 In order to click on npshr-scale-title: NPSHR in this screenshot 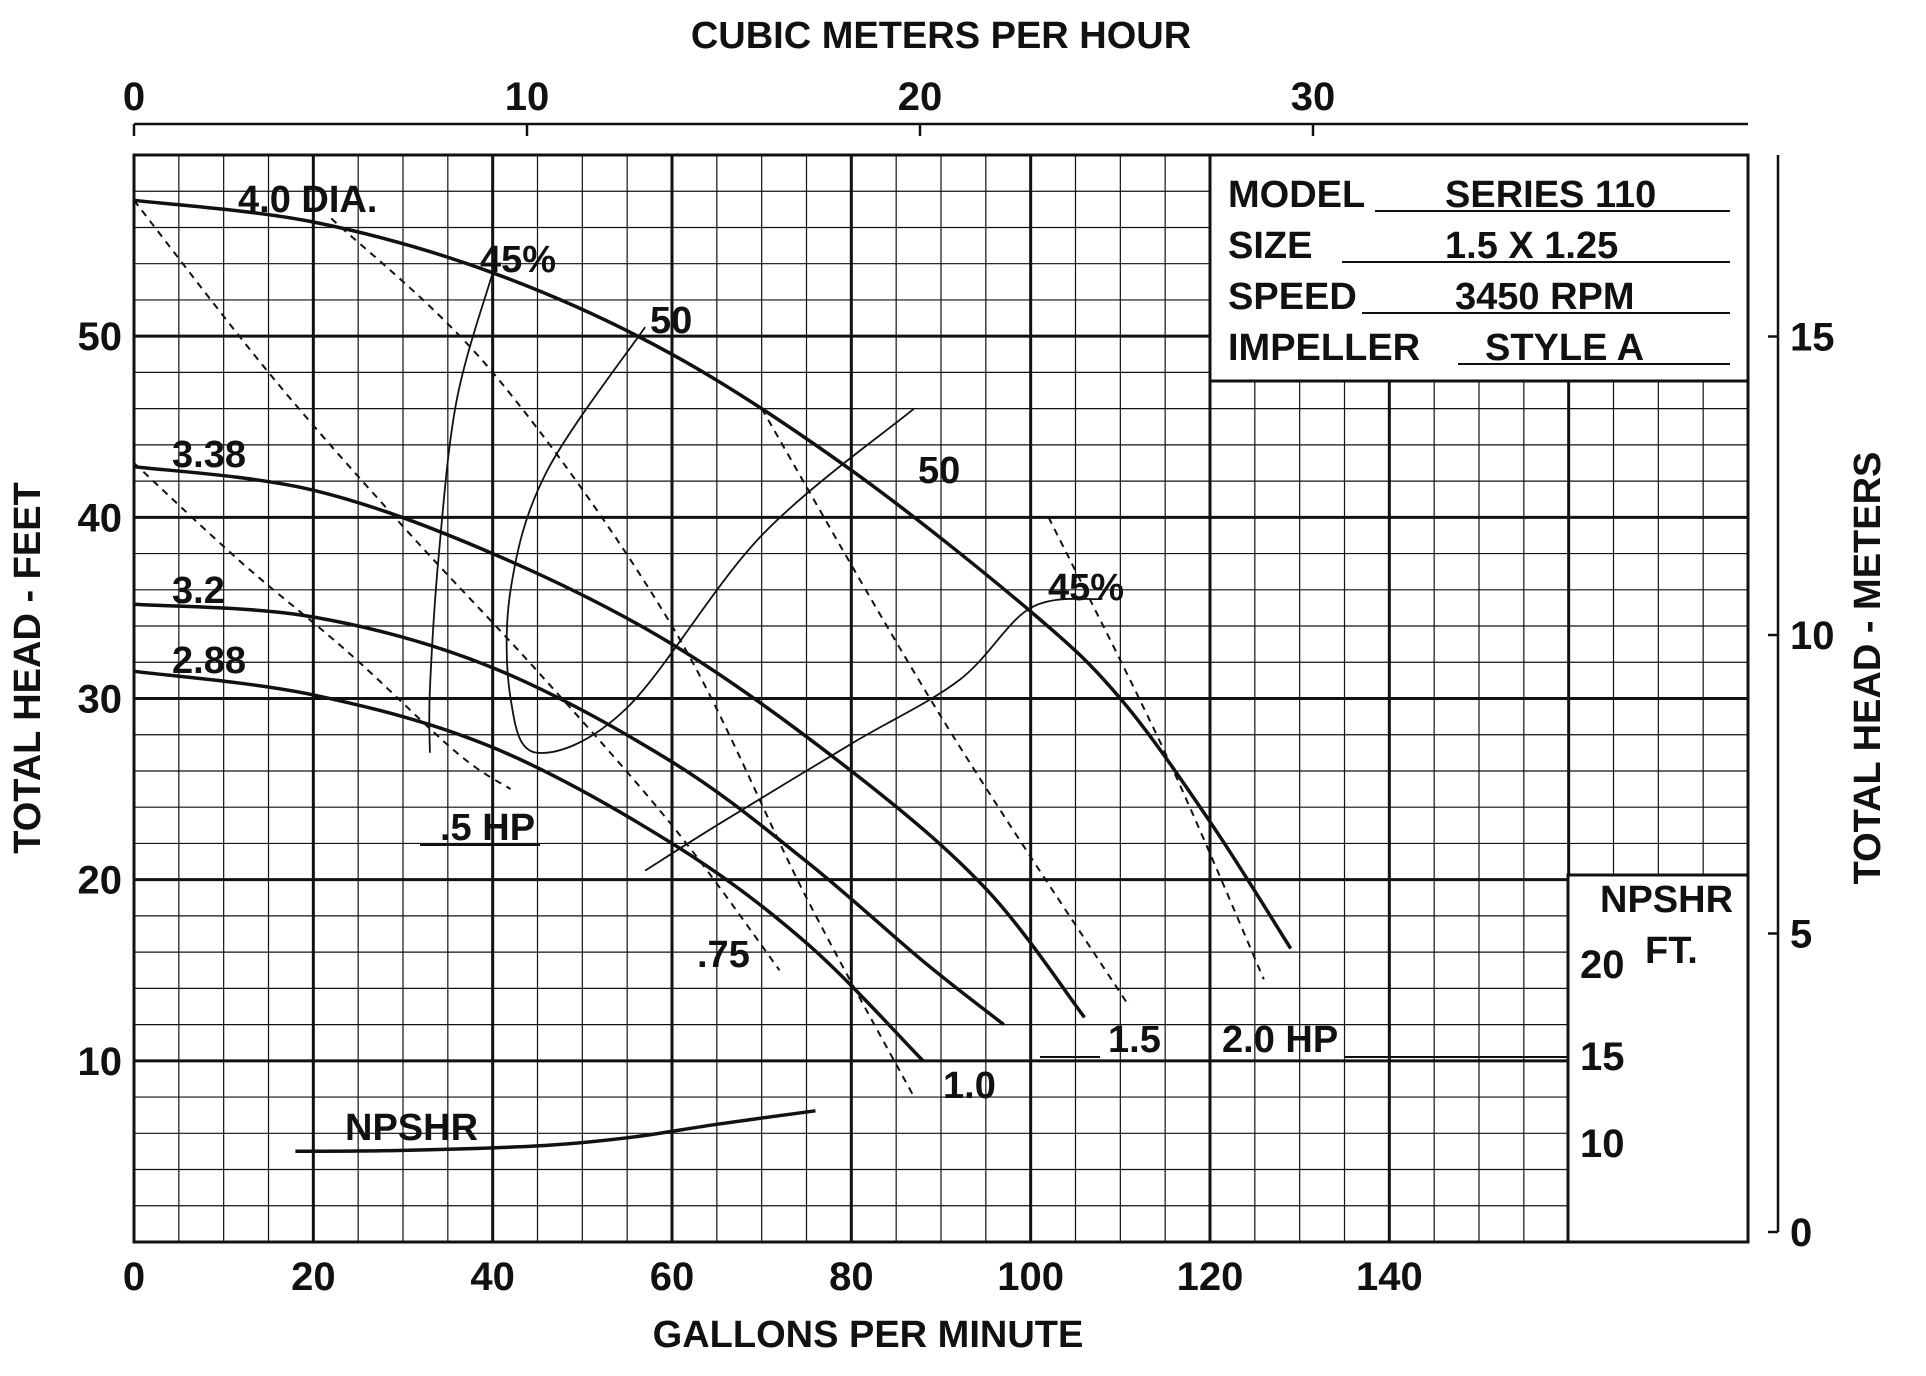, I will do `click(1666, 900)`.